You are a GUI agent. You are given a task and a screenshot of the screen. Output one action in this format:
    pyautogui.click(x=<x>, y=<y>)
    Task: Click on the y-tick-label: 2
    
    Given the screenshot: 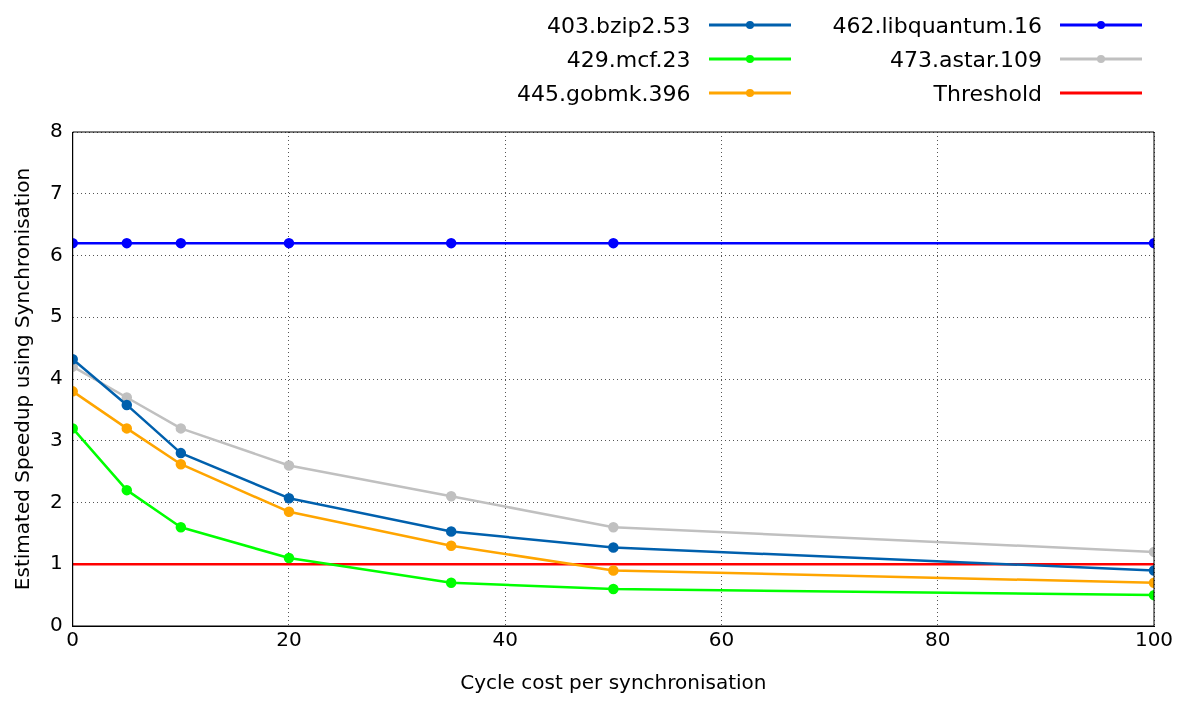 What is the action you would take?
    pyautogui.click(x=56, y=500)
    